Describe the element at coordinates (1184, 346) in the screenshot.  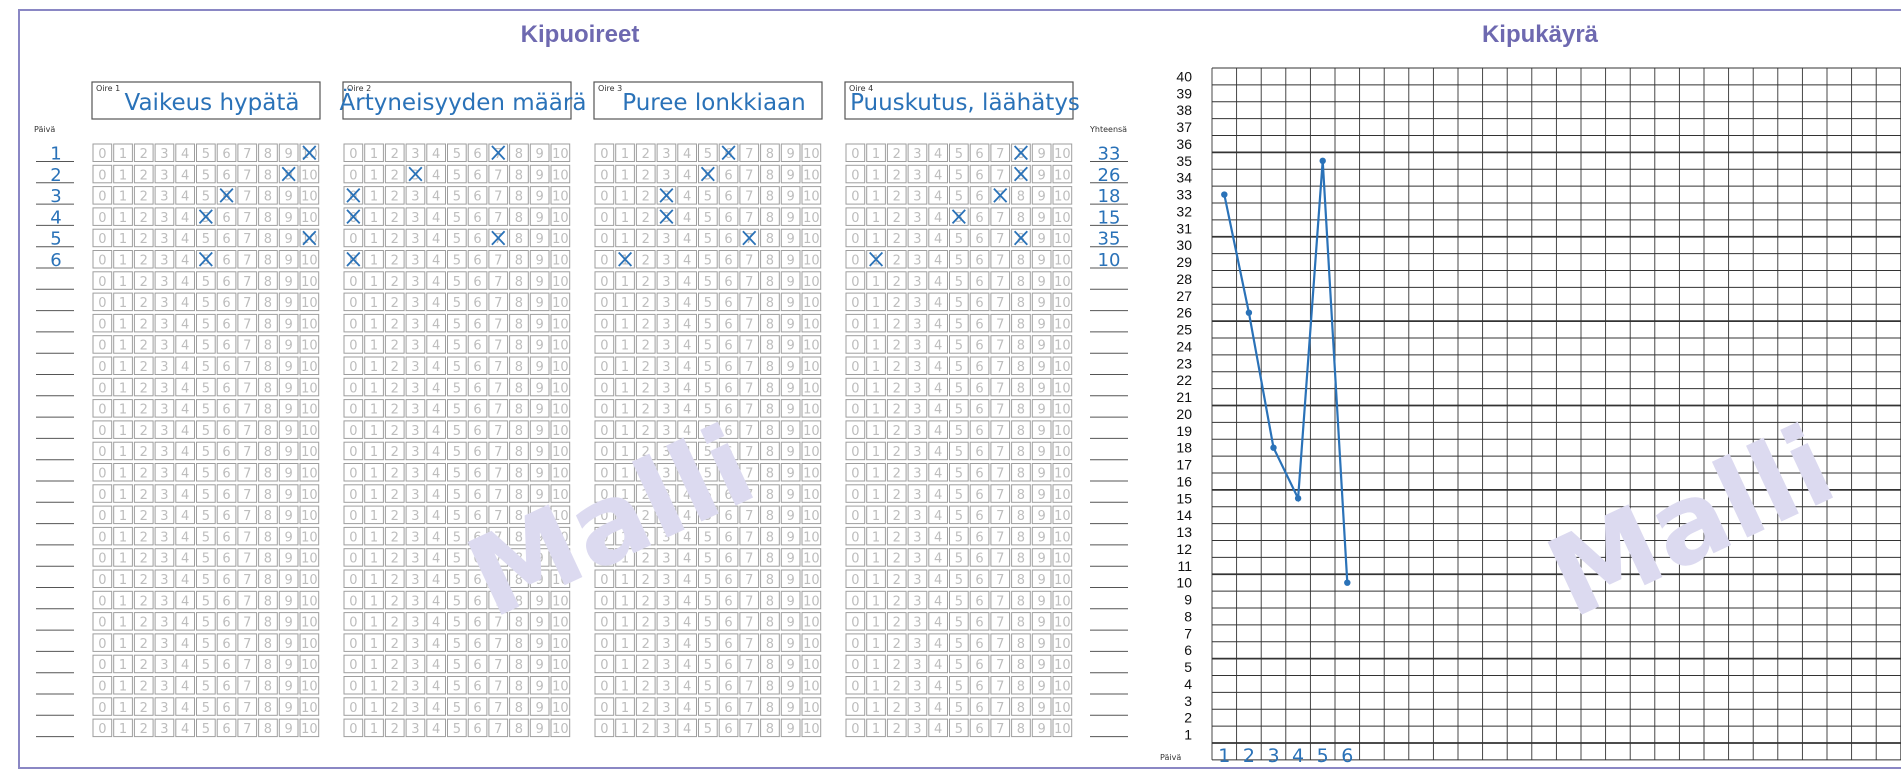
I see `y-tick-label: 24` at that location.